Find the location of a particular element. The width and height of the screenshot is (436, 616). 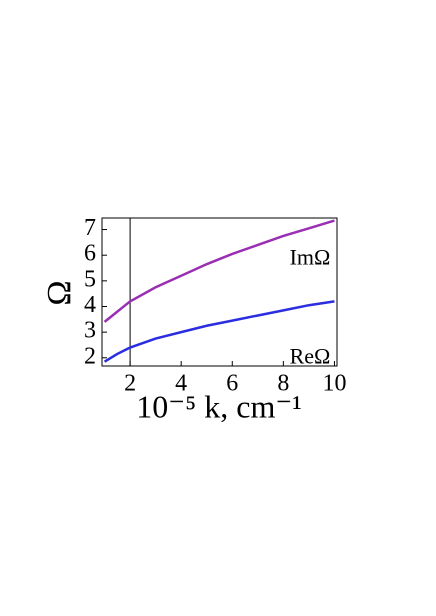

x-tick-label: 2 is located at coordinates (130, 384).